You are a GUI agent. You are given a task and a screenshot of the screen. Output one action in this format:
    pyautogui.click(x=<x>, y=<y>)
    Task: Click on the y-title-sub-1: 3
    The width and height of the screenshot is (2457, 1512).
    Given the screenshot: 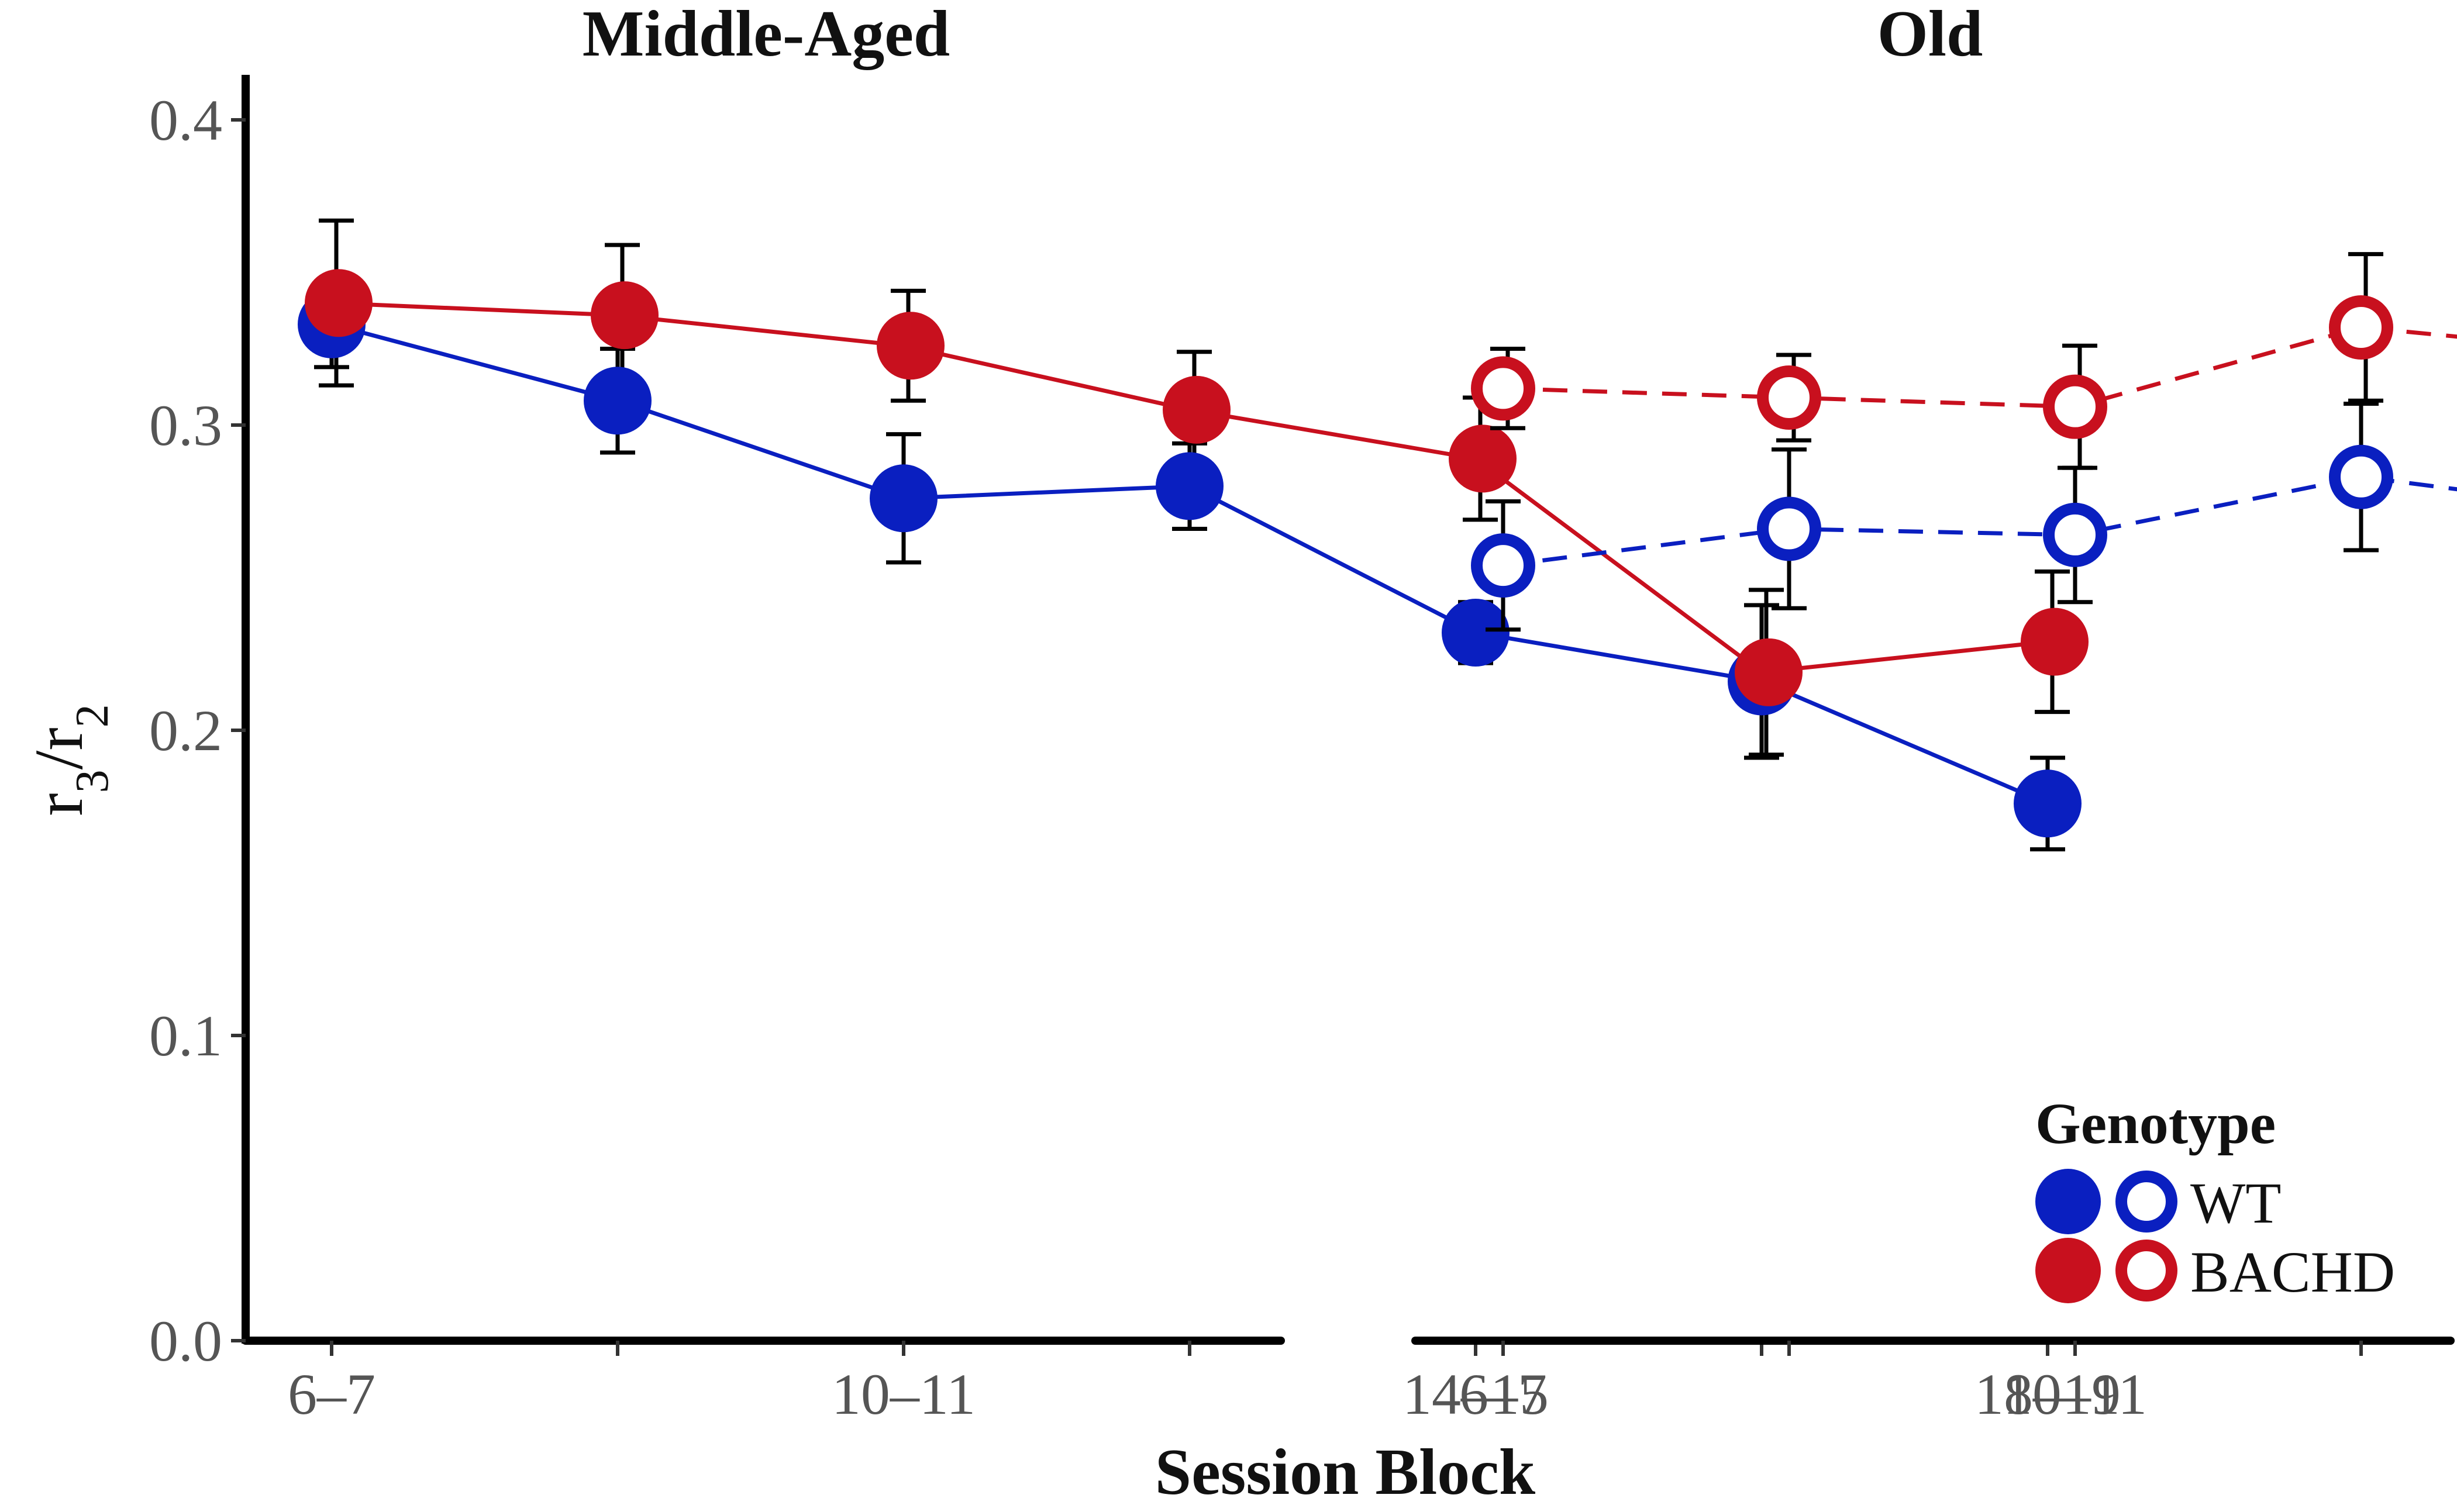 What is the action you would take?
    pyautogui.click(x=92, y=781)
    